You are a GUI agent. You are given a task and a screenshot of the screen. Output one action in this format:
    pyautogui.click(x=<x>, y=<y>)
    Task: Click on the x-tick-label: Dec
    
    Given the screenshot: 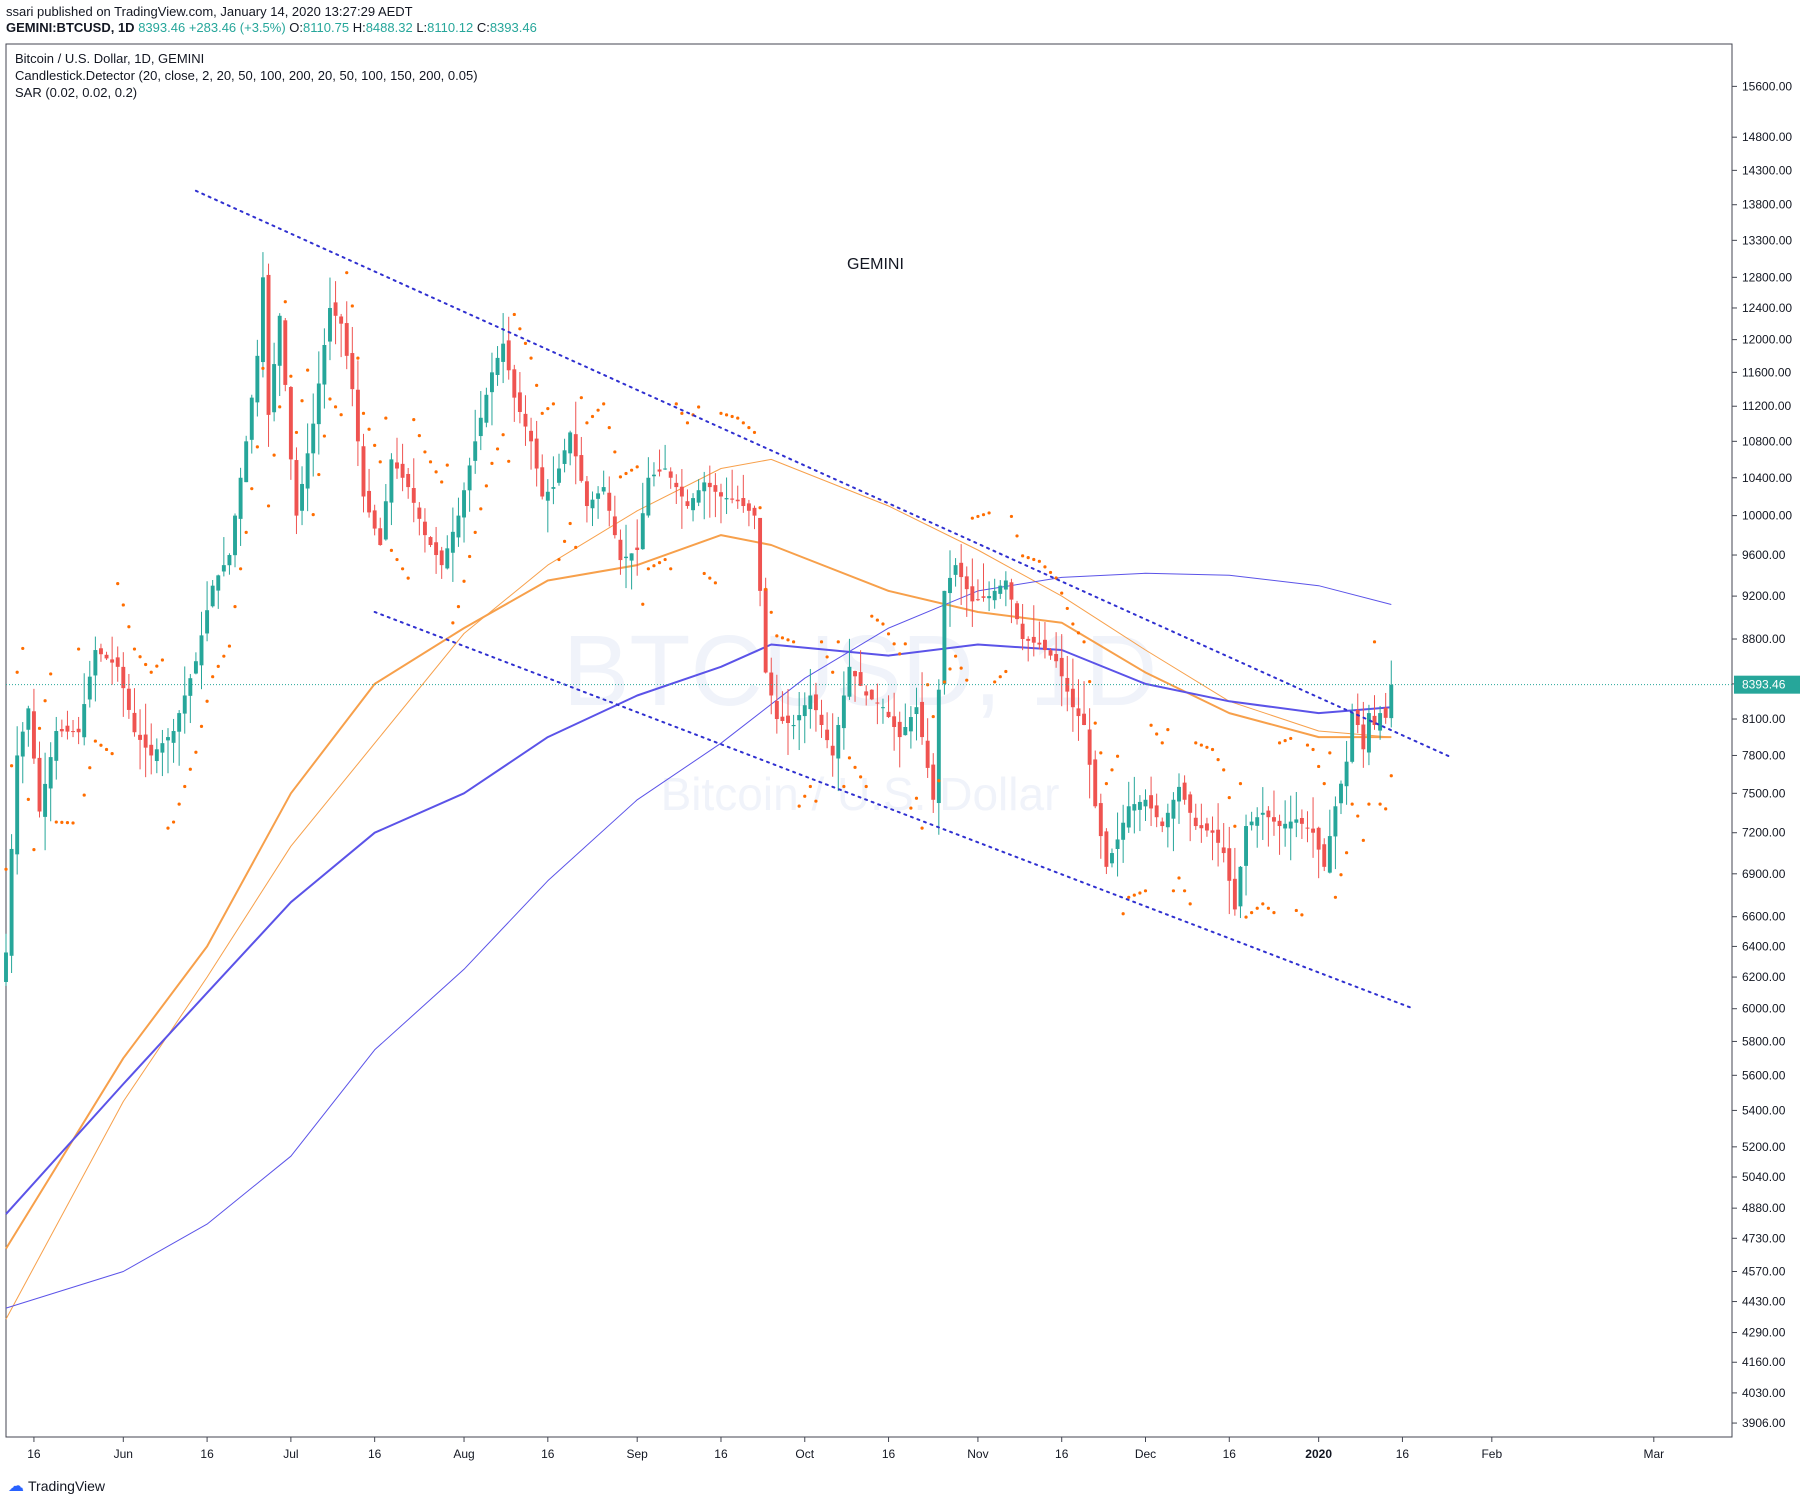 What is the action you would take?
    pyautogui.click(x=1145, y=1454)
    